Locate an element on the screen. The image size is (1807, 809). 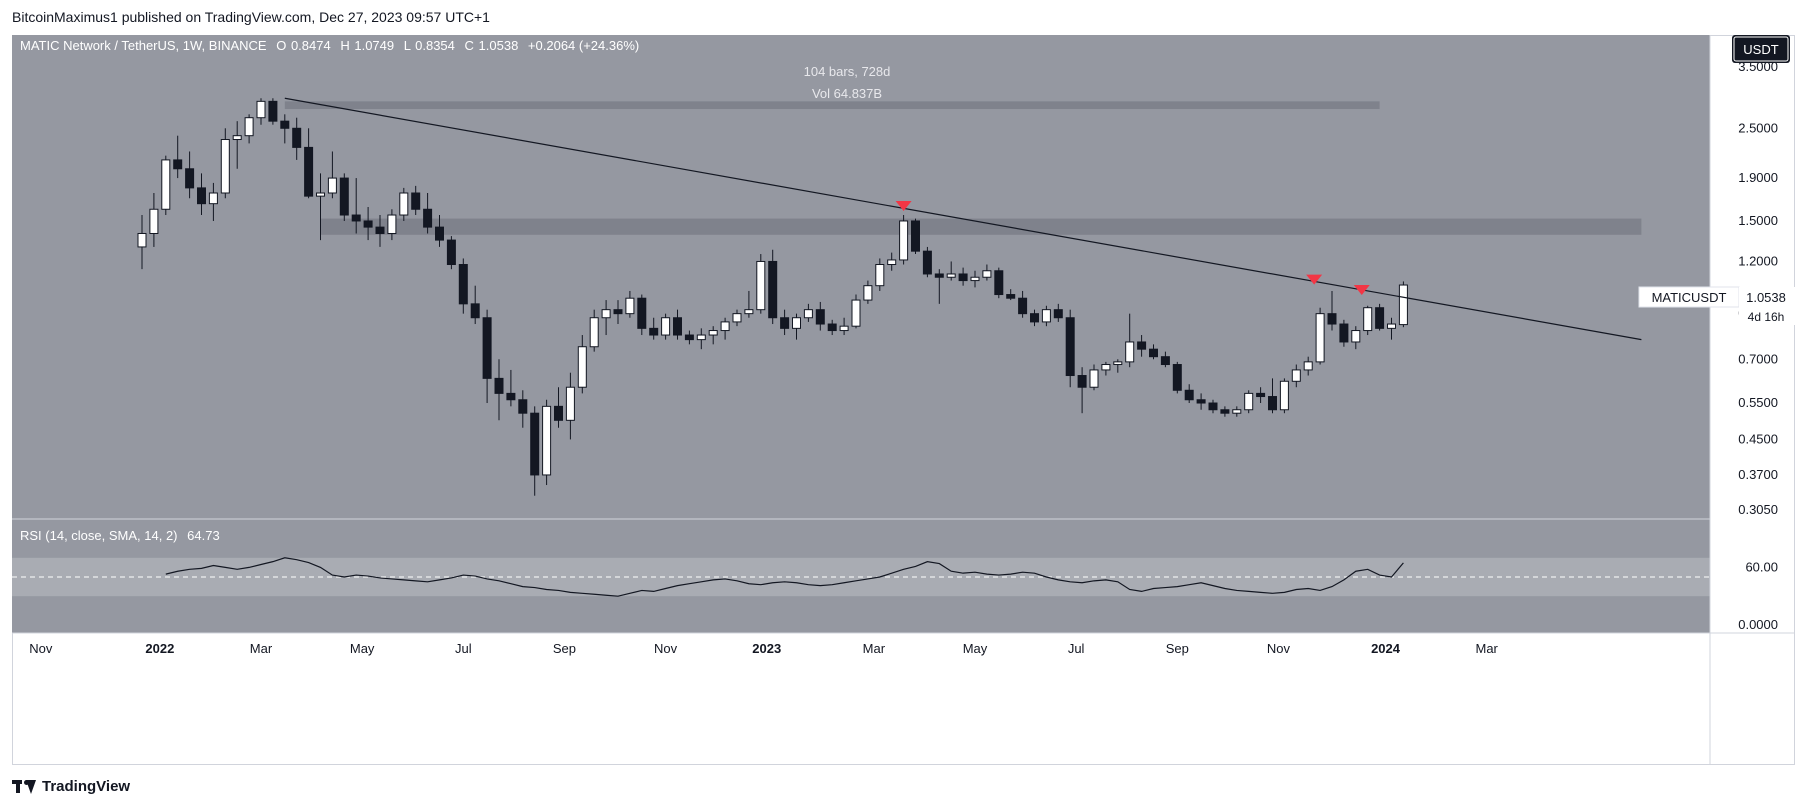
price-tag-symbol: MATICUSDT is located at coordinates (1689, 297).